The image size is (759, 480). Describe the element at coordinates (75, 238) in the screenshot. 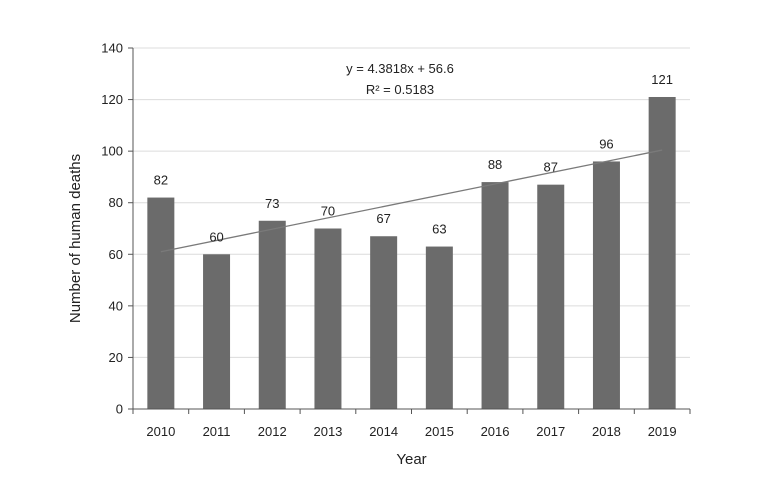

I see `y-axis-title: Number of human deaths` at that location.